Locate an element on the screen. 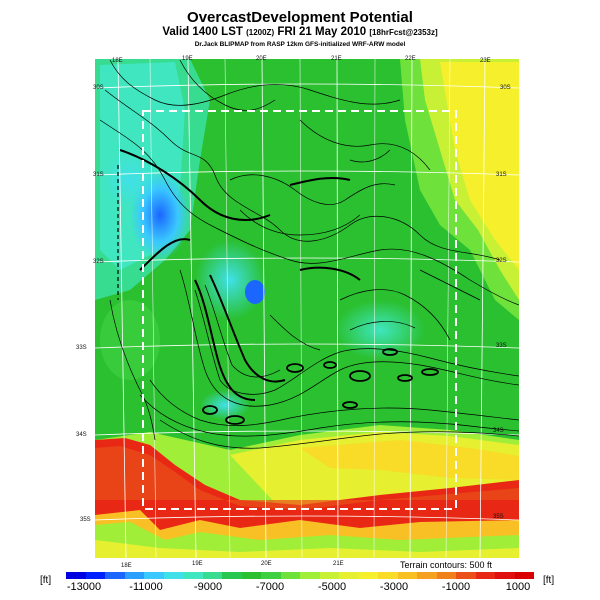 The height and width of the screenshot is (600, 600). color-scale-bar is located at coordinates (300, 575).